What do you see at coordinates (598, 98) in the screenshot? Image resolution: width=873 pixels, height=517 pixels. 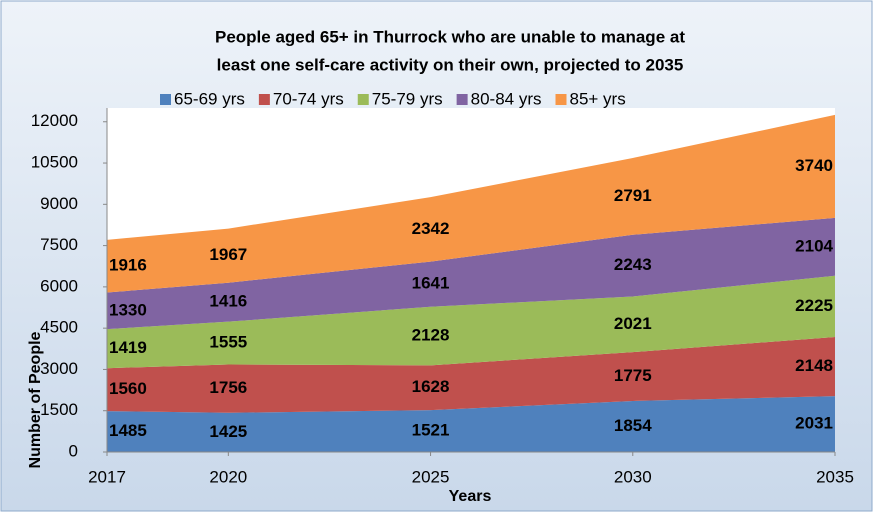 I see `legend-label: 85+ yrs` at bounding box center [598, 98].